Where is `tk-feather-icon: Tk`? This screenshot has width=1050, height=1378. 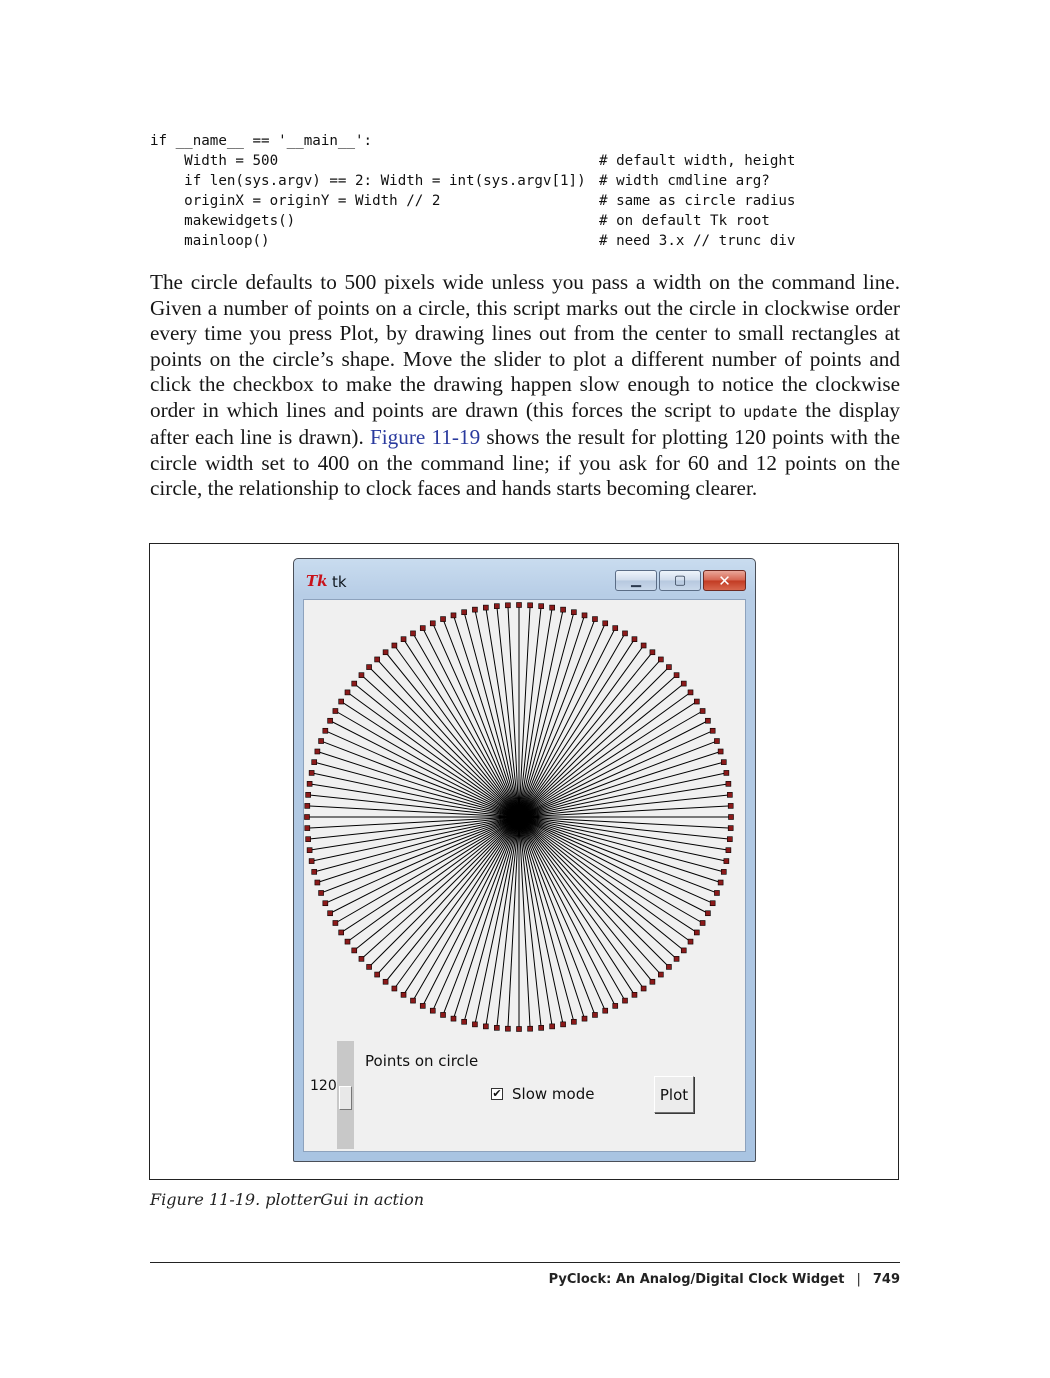
tk-feather-icon: Tk is located at coordinates (317, 581).